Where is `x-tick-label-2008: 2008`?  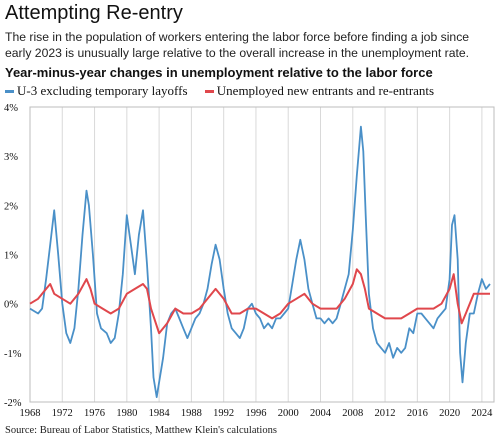 x-tick-label-2008: 2008 is located at coordinates (352, 413).